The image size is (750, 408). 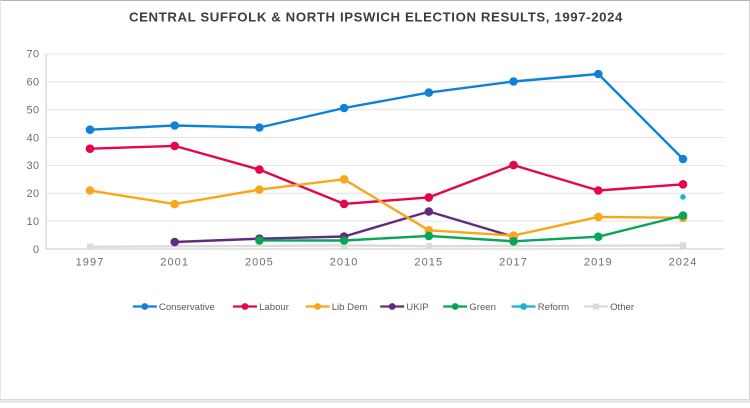 I want to click on svg-text: 2015, so click(x=428, y=263).